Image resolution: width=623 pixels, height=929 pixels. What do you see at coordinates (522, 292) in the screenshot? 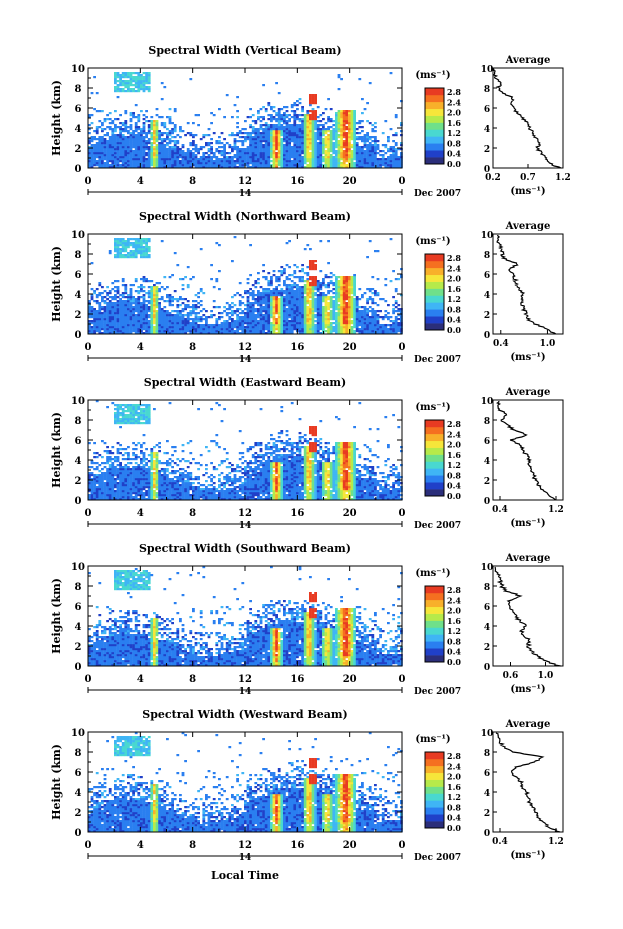
I see `average-profile: Average 0 2 4 6 8 10 0.4 1.0 (ms⁻¹)` at bounding box center [522, 292].